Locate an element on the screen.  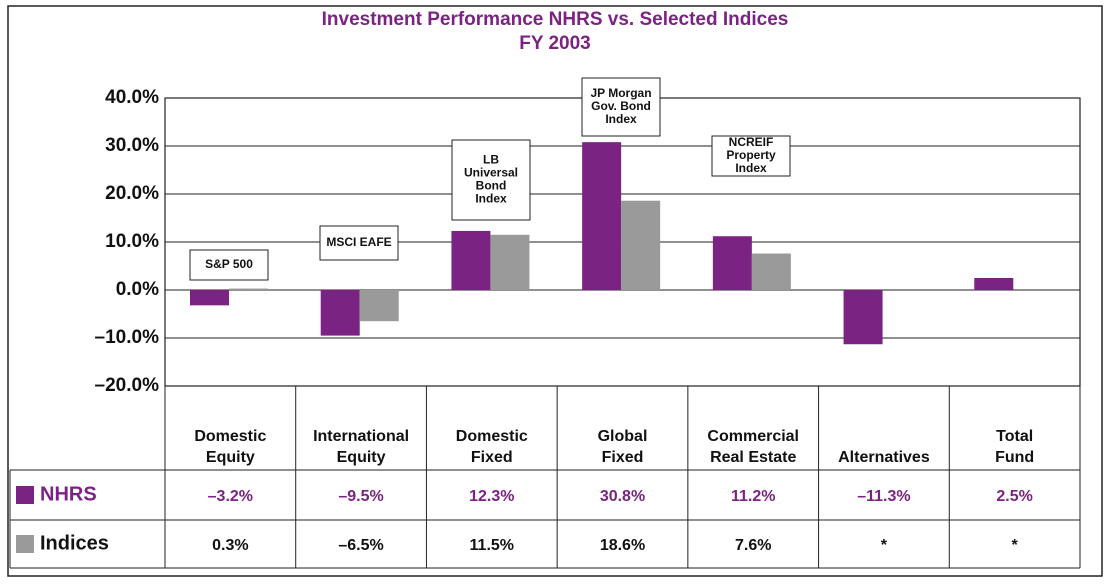
x-tick-label: Total is located at coordinates (1014, 436).